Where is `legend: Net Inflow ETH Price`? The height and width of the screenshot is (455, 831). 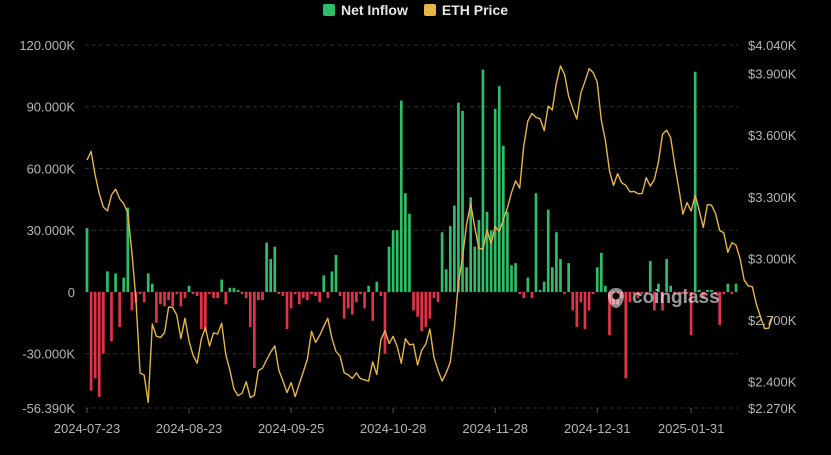 legend: Net Inflow ETH Price is located at coordinates (415, 10).